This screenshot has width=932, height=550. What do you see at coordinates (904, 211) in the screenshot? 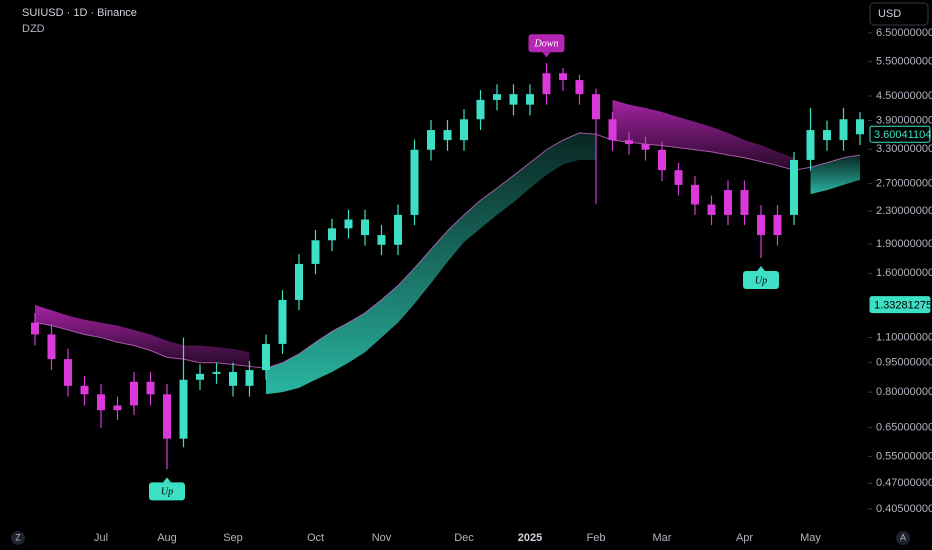
I see `y-tick-label: 2.30000000` at bounding box center [904, 211].